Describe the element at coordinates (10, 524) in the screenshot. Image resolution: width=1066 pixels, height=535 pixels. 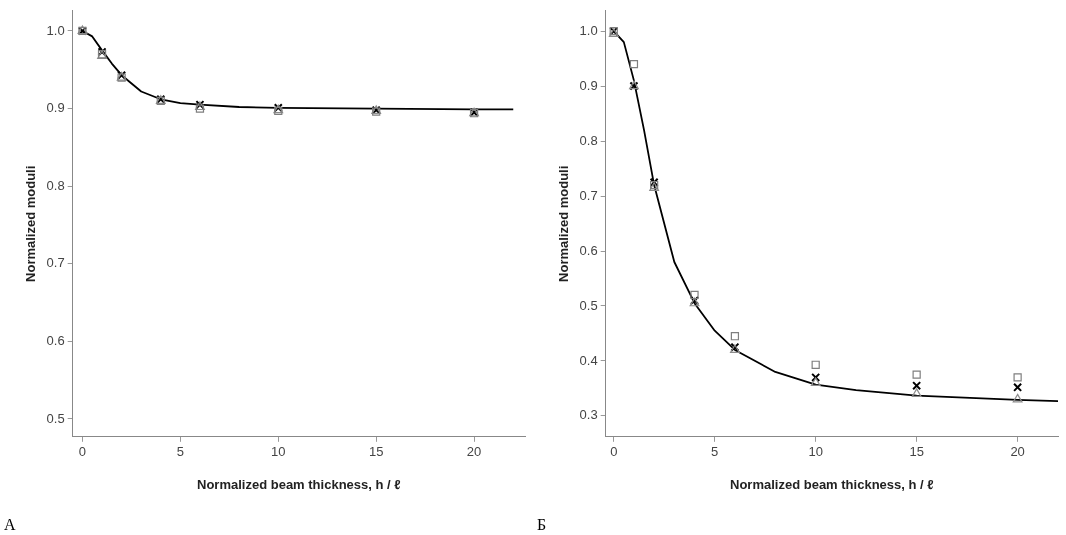
I see `text: А` at that location.